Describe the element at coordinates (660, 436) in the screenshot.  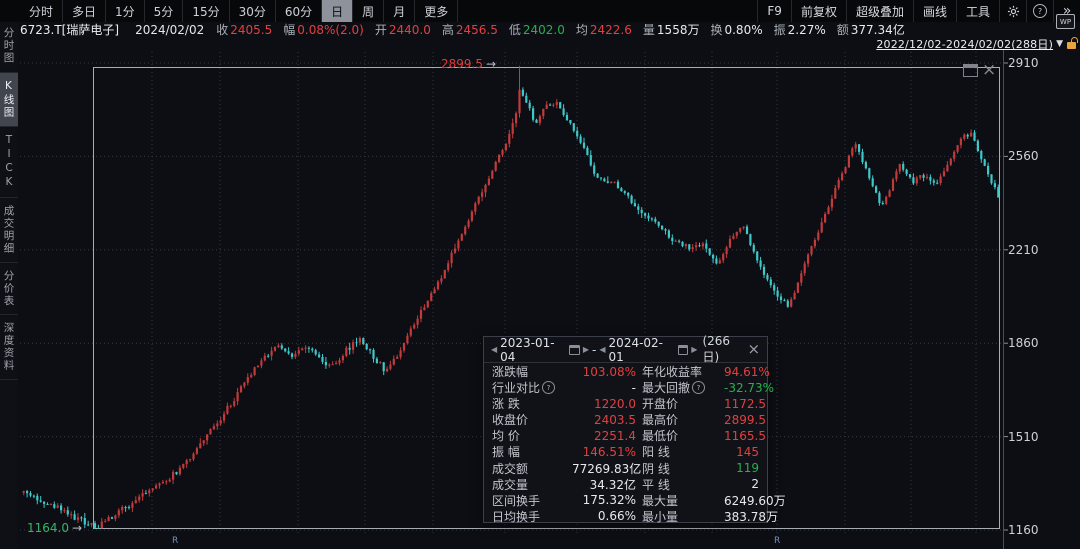
I see `stat-label: 最低价` at that location.